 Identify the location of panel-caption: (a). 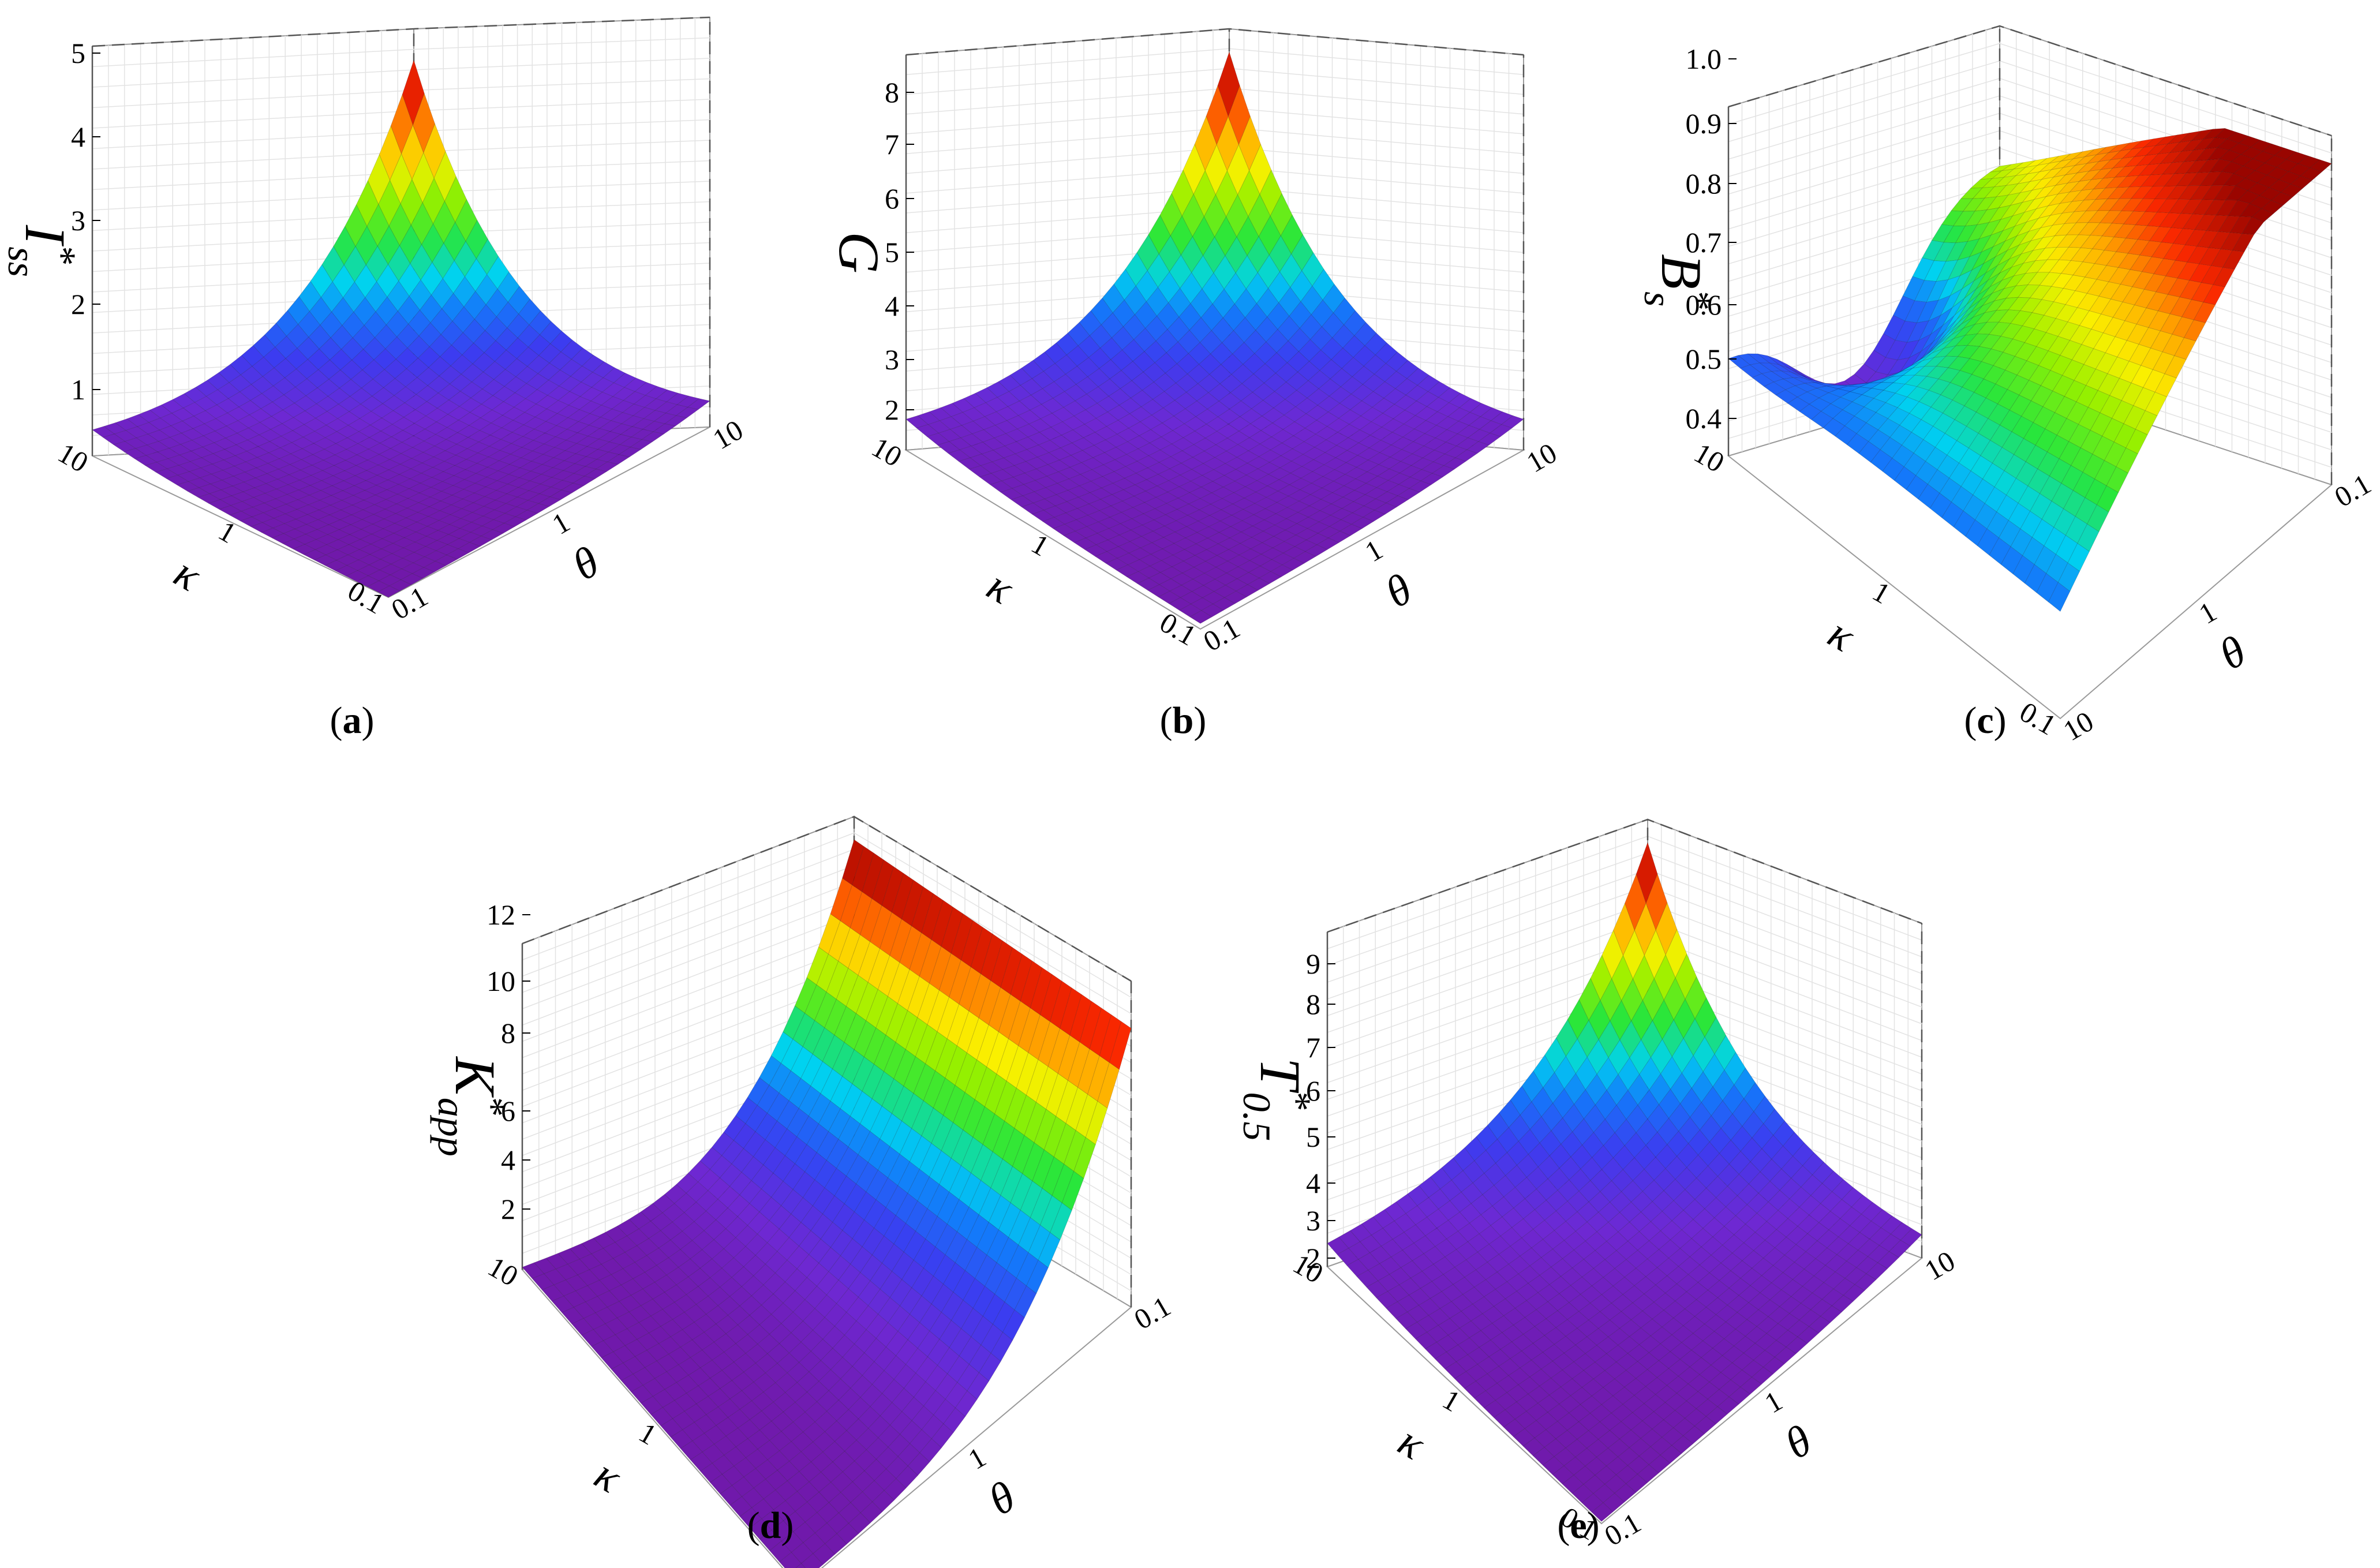
(352, 720).